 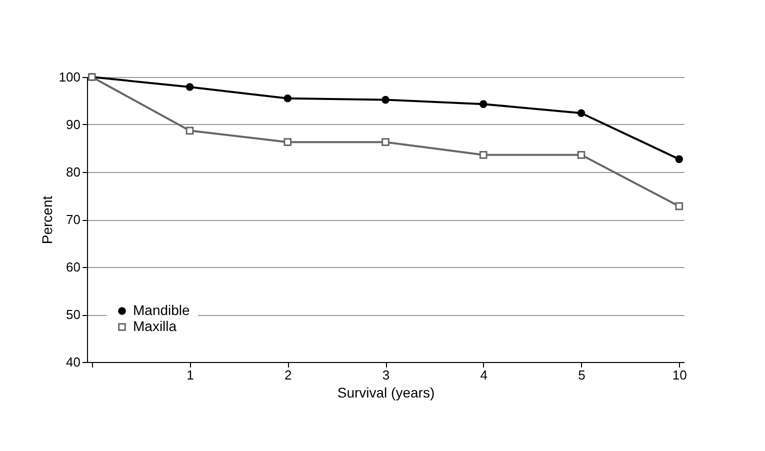 What do you see at coordinates (73, 314) in the screenshot?
I see `y-tick-label: 50` at bounding box center [73, 314].